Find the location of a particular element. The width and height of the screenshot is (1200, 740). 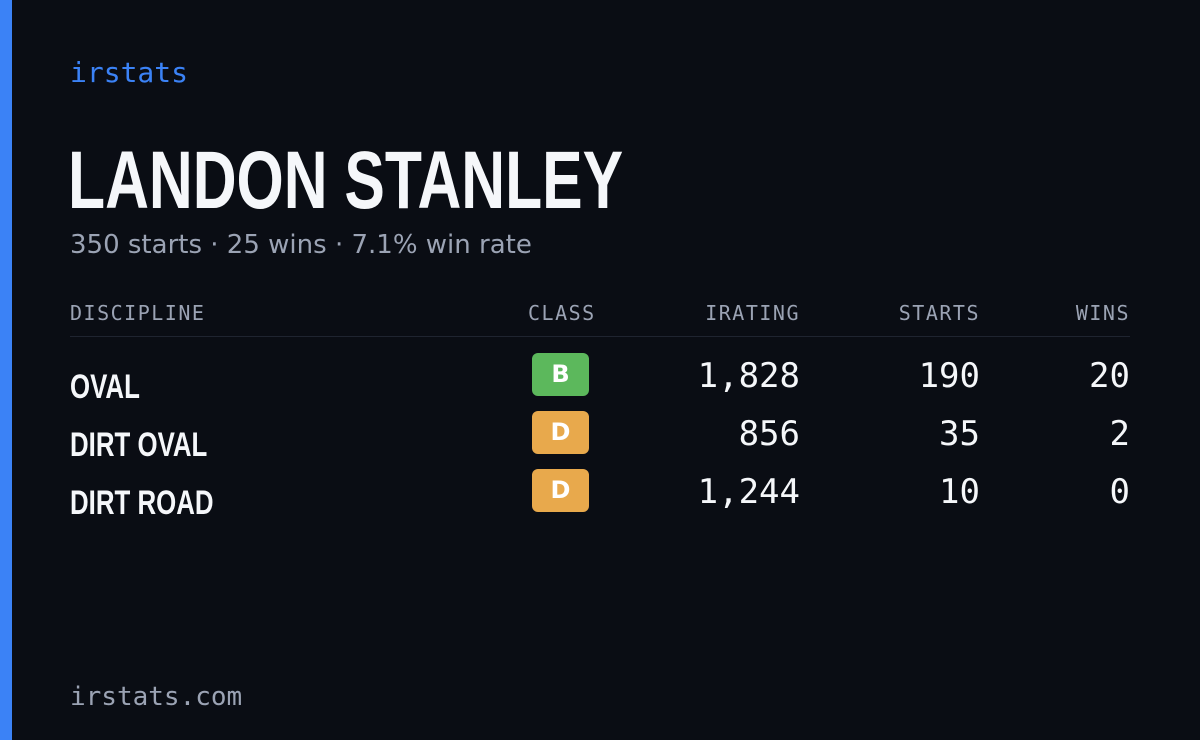

header-starts: STARTS is located at coordinates (939, 313).